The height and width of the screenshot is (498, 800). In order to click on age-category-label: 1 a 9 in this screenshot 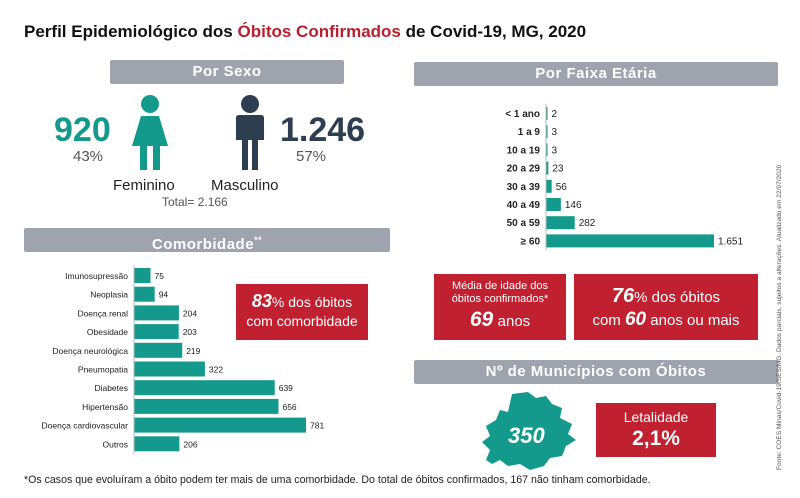, I will do `click(529, 132)`.